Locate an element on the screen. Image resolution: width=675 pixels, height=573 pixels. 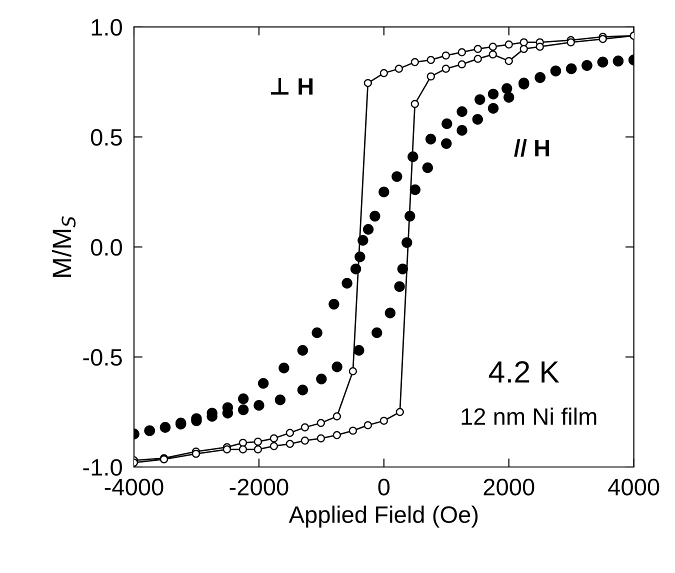
text: ⊥ H is located at coordinates (291, 86).